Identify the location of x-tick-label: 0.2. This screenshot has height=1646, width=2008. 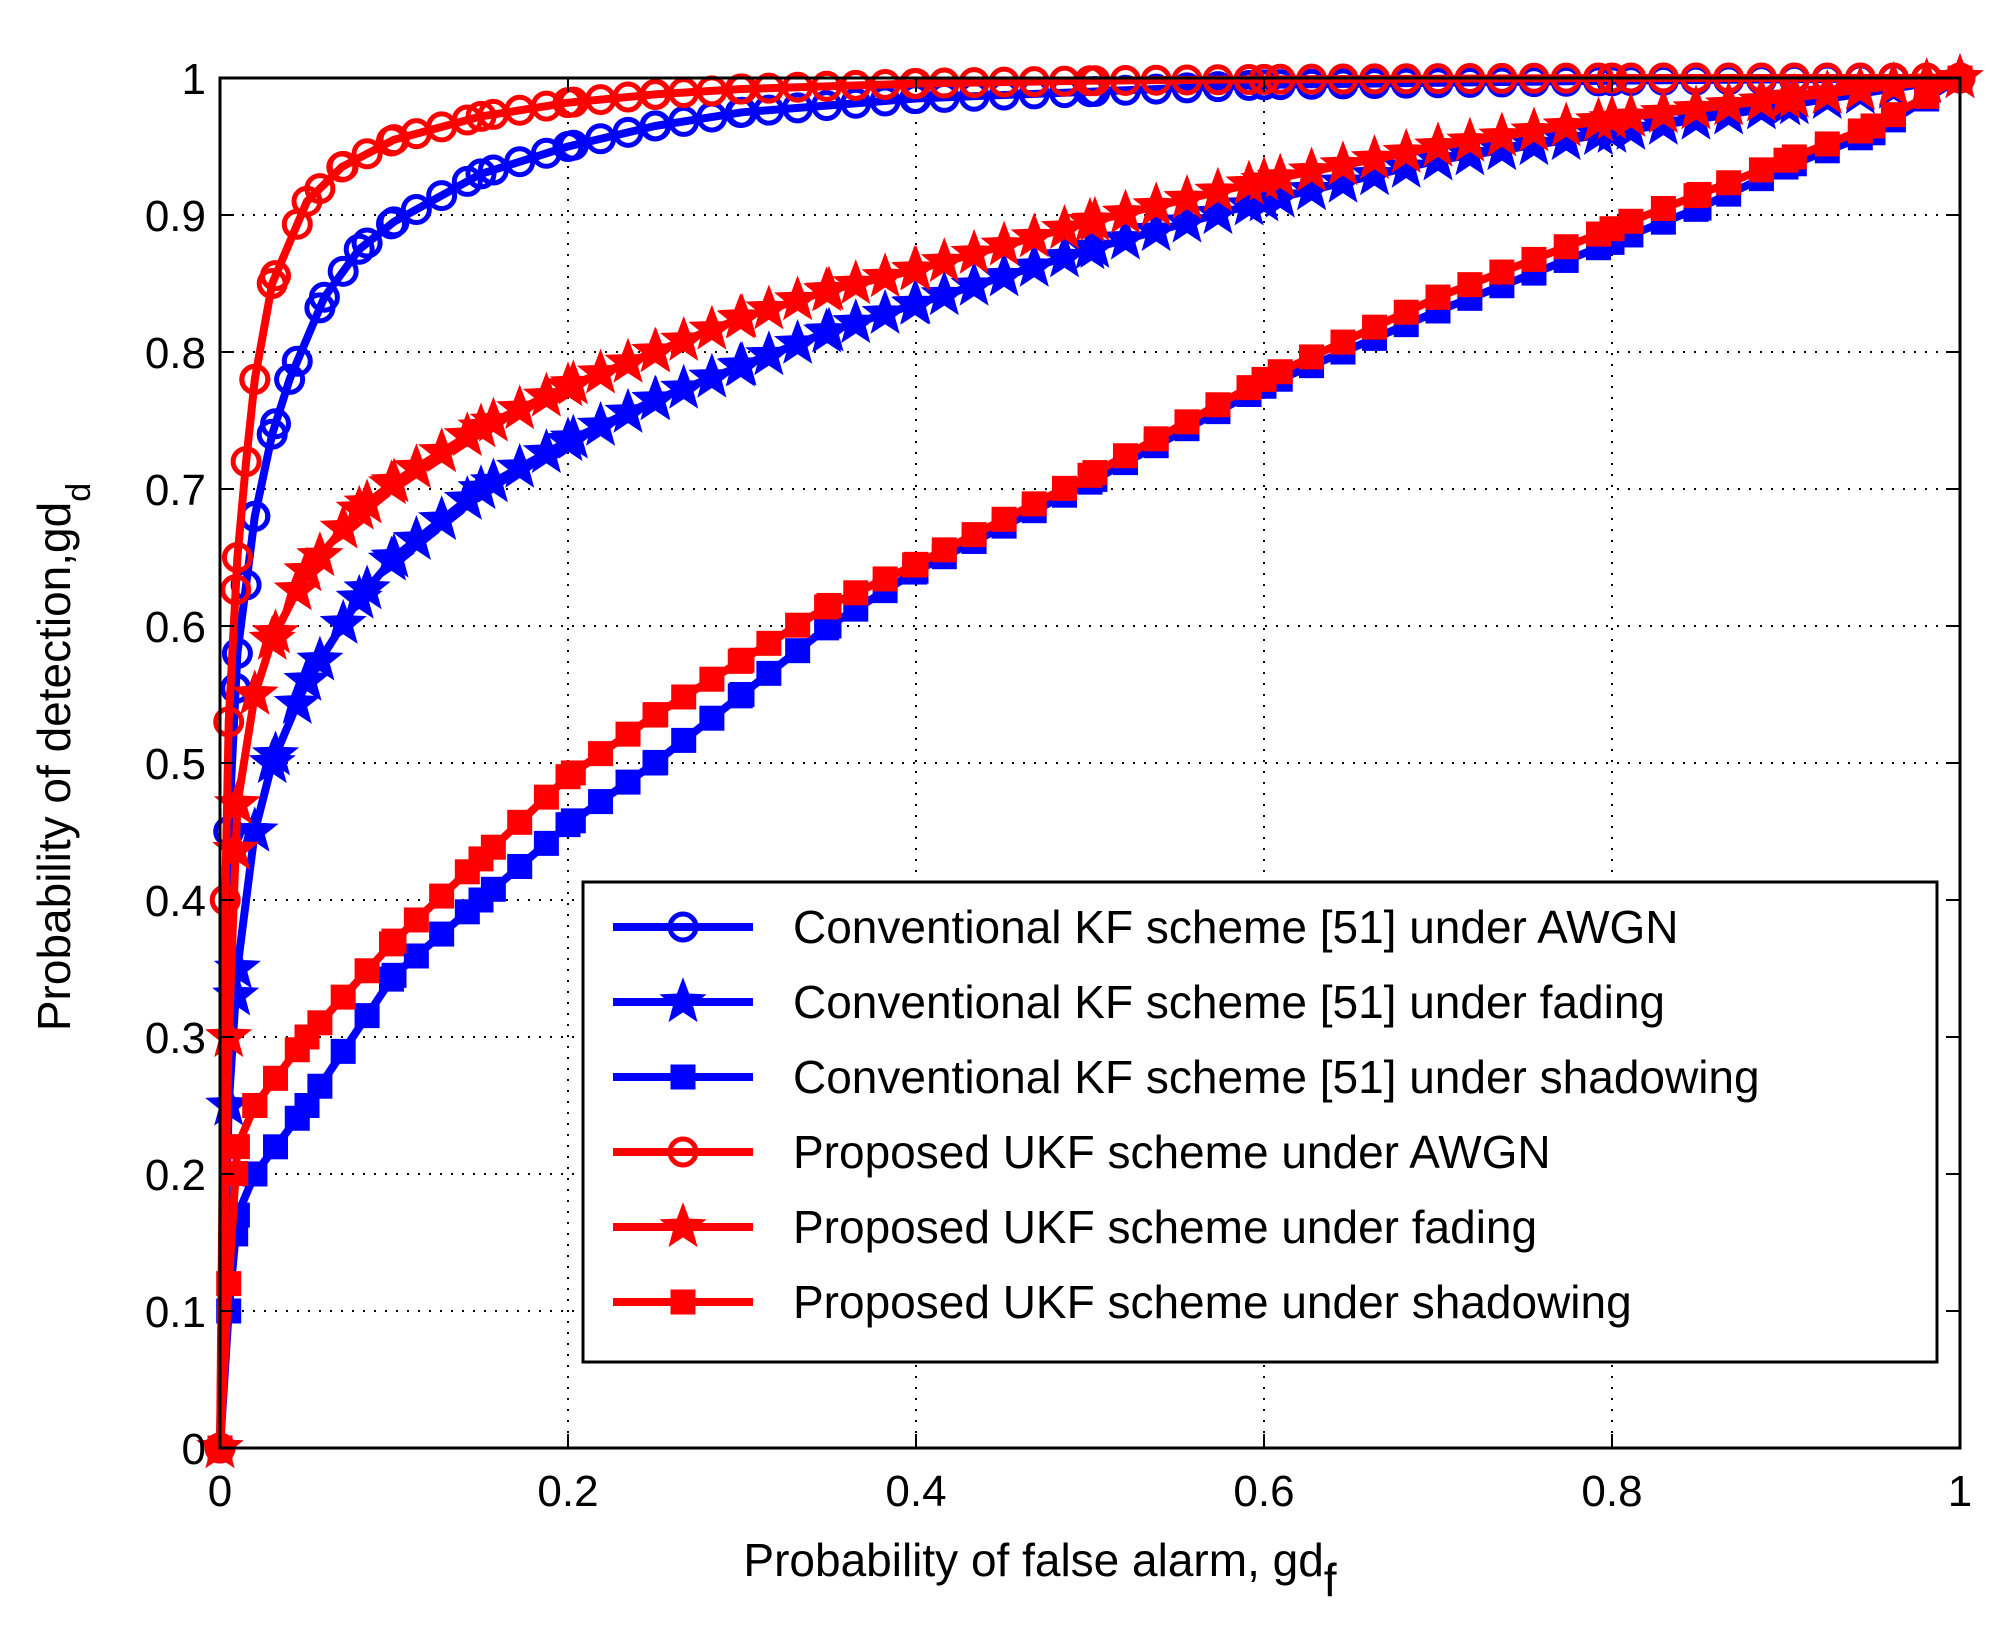
(567, 1491).